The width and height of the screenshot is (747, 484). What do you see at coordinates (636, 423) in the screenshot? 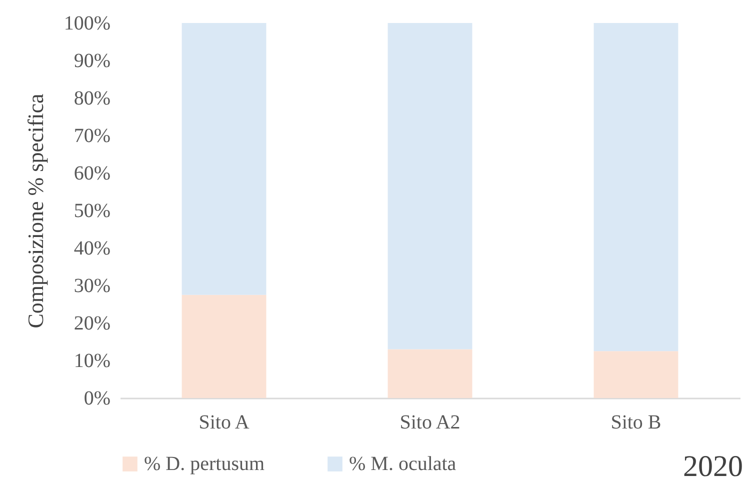
I see `x-tick-label: Sito B` at bounding box center [636, 423].